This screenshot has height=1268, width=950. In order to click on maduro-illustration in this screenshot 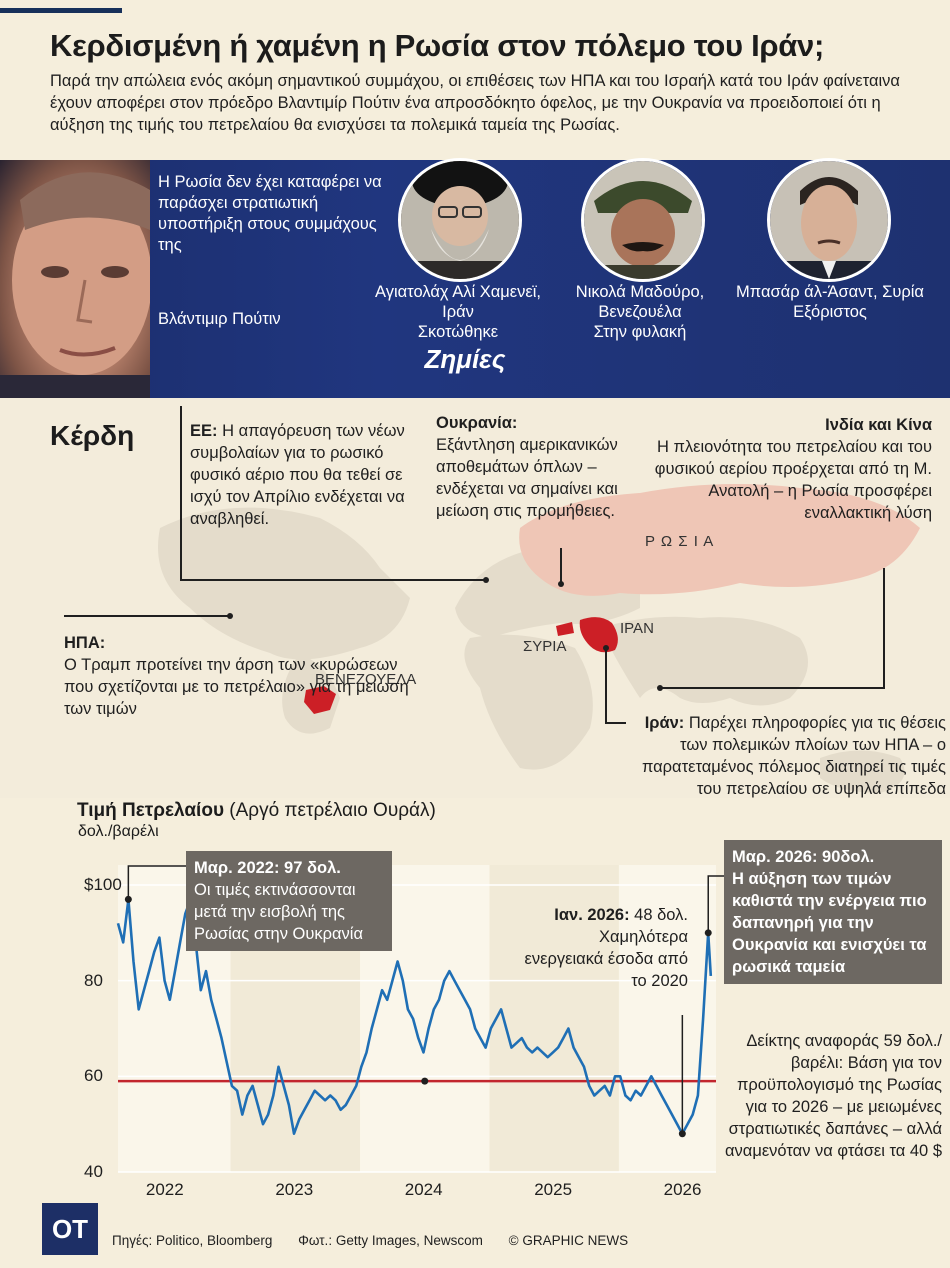, I will do `click(643, 220)`.